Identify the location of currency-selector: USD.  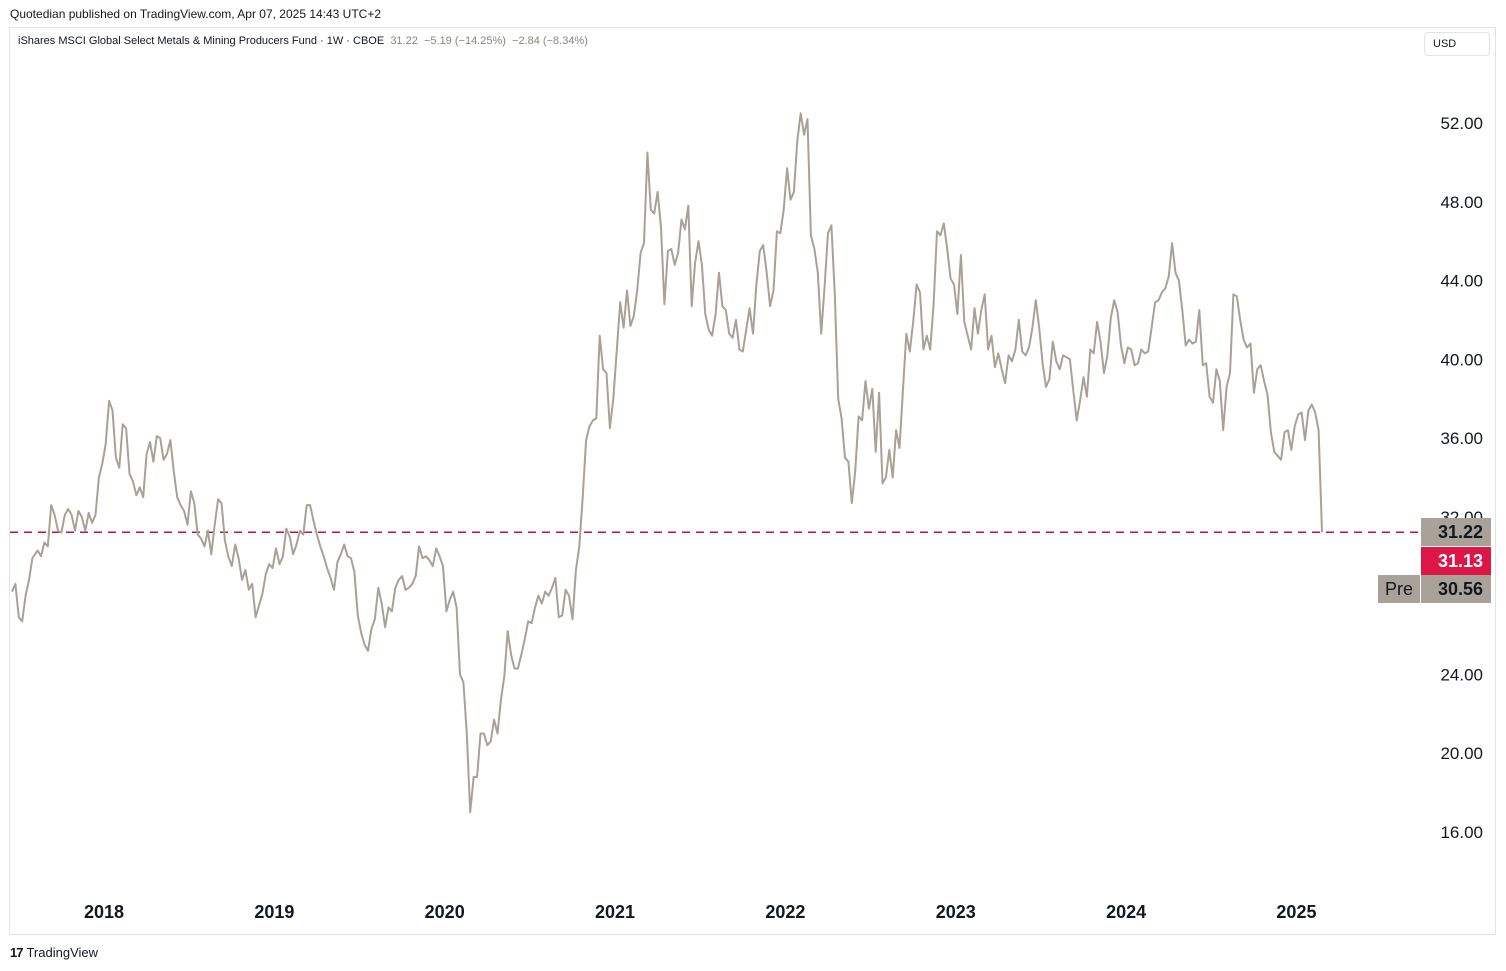
(1457, 44).